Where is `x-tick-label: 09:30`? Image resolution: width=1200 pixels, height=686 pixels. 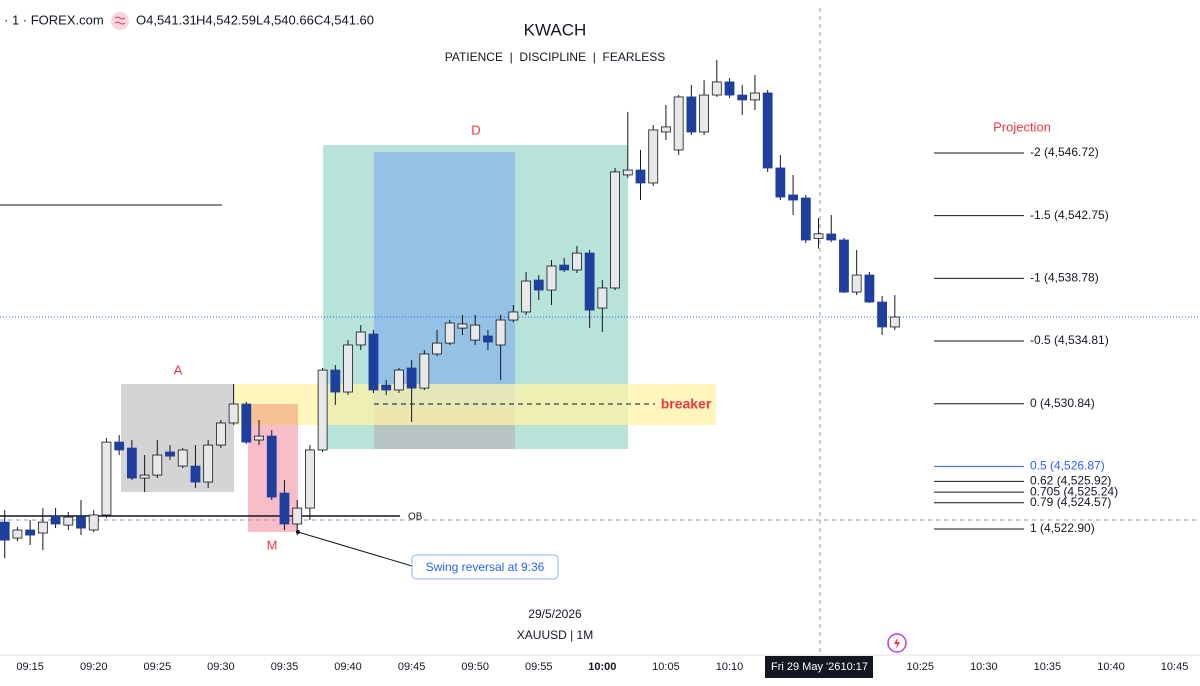 x-tick-label: 09:30 is located at coordinates (221, 667).